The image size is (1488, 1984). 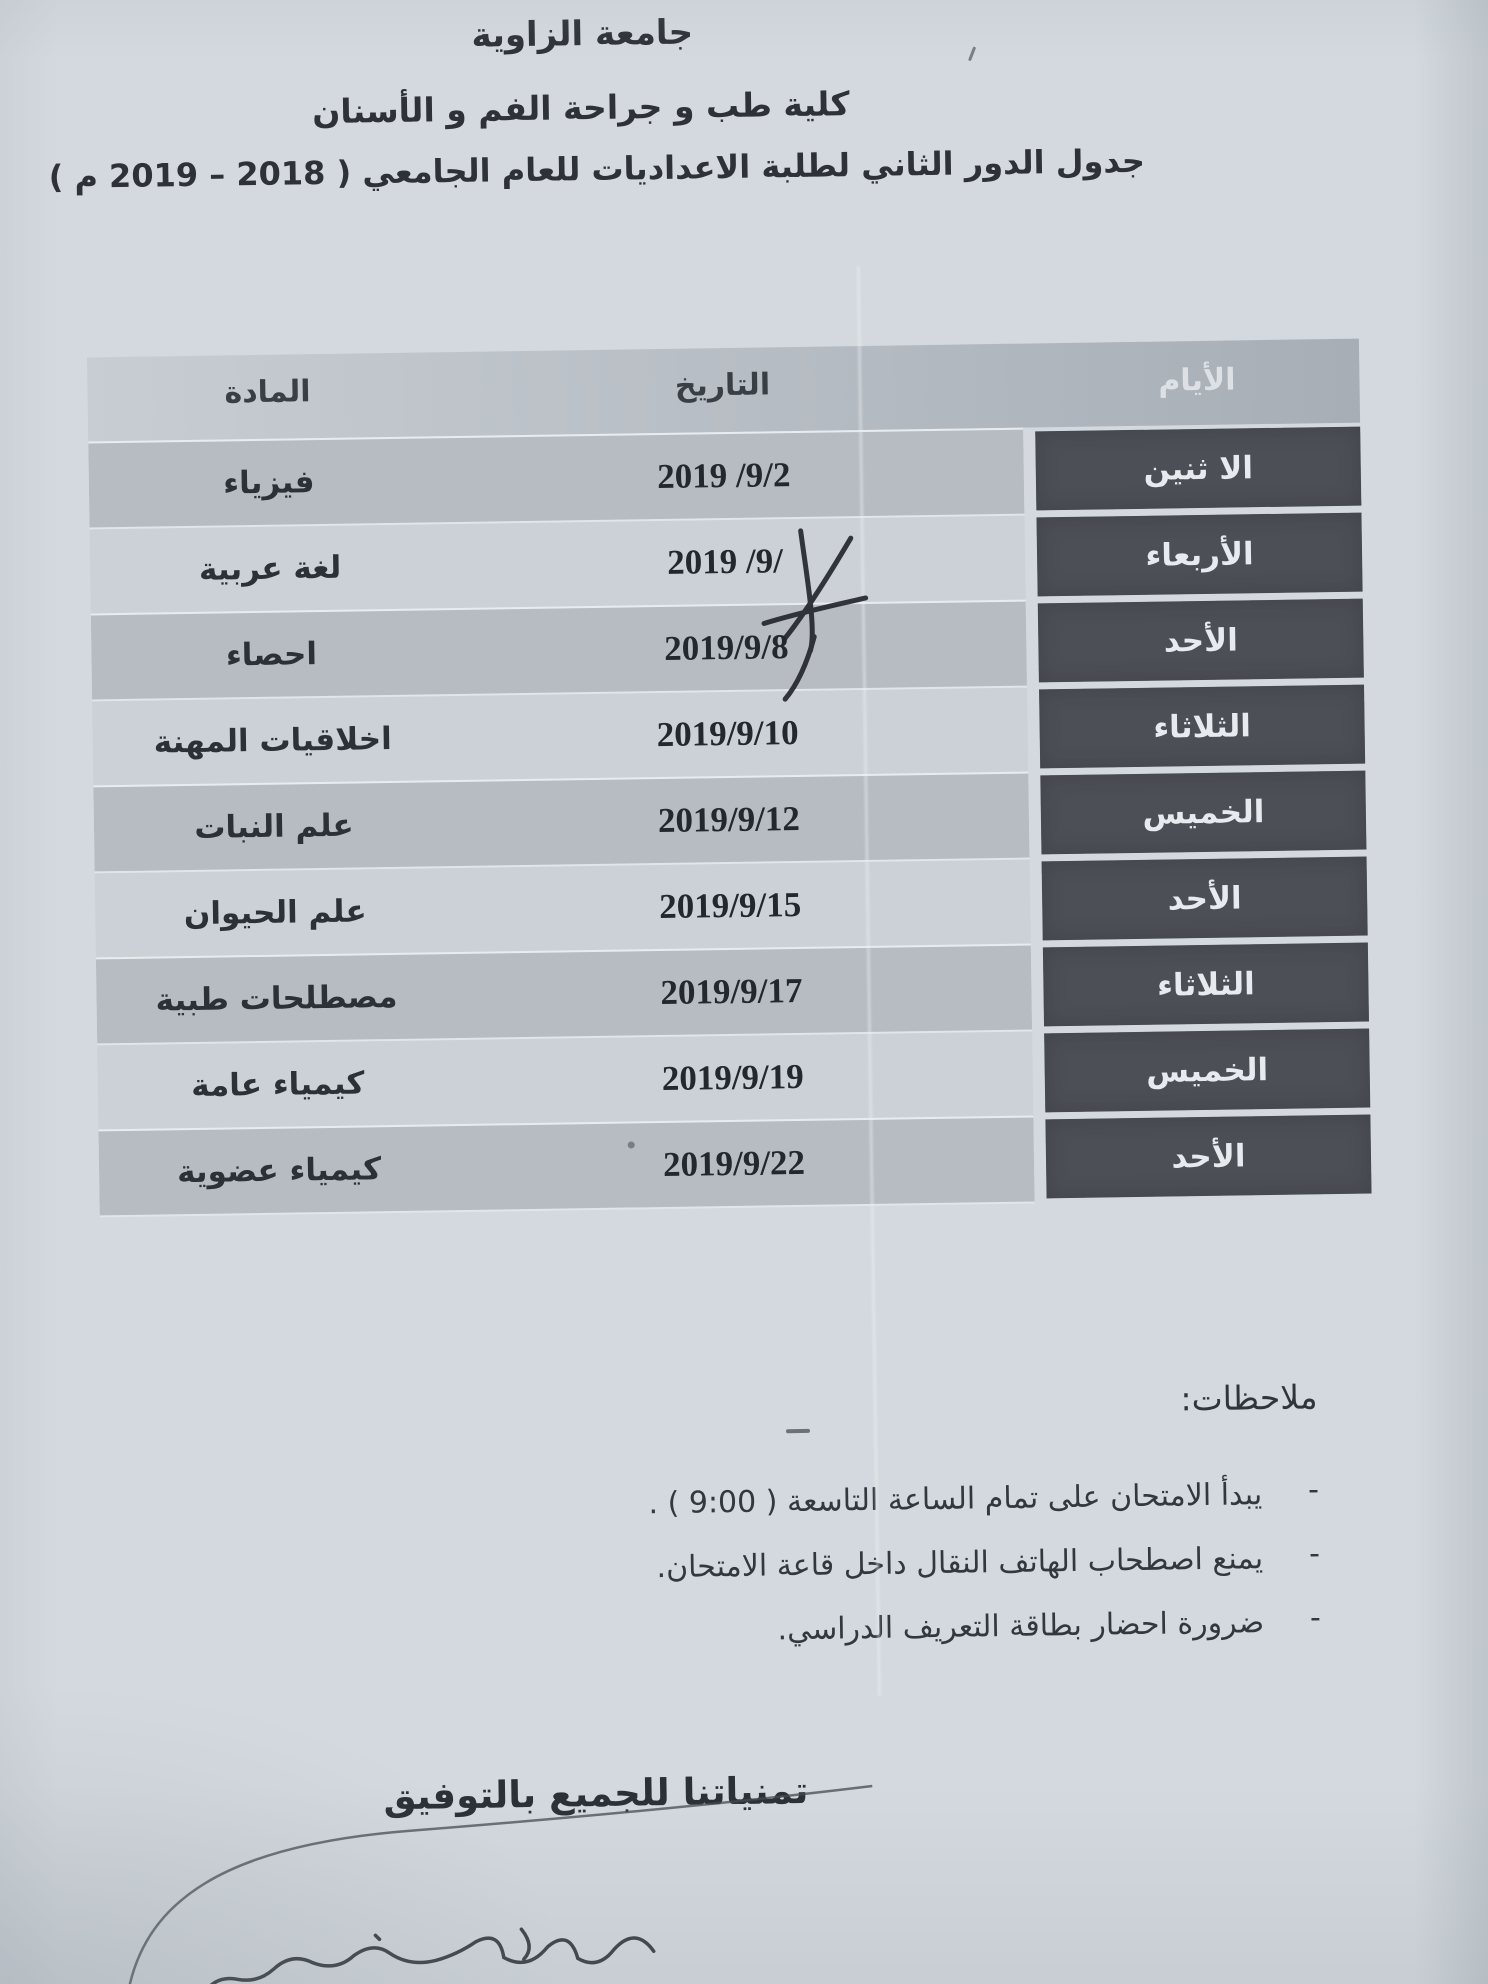 I want to click on subject-cell: لغة عربية, so click(x=270, y=568).